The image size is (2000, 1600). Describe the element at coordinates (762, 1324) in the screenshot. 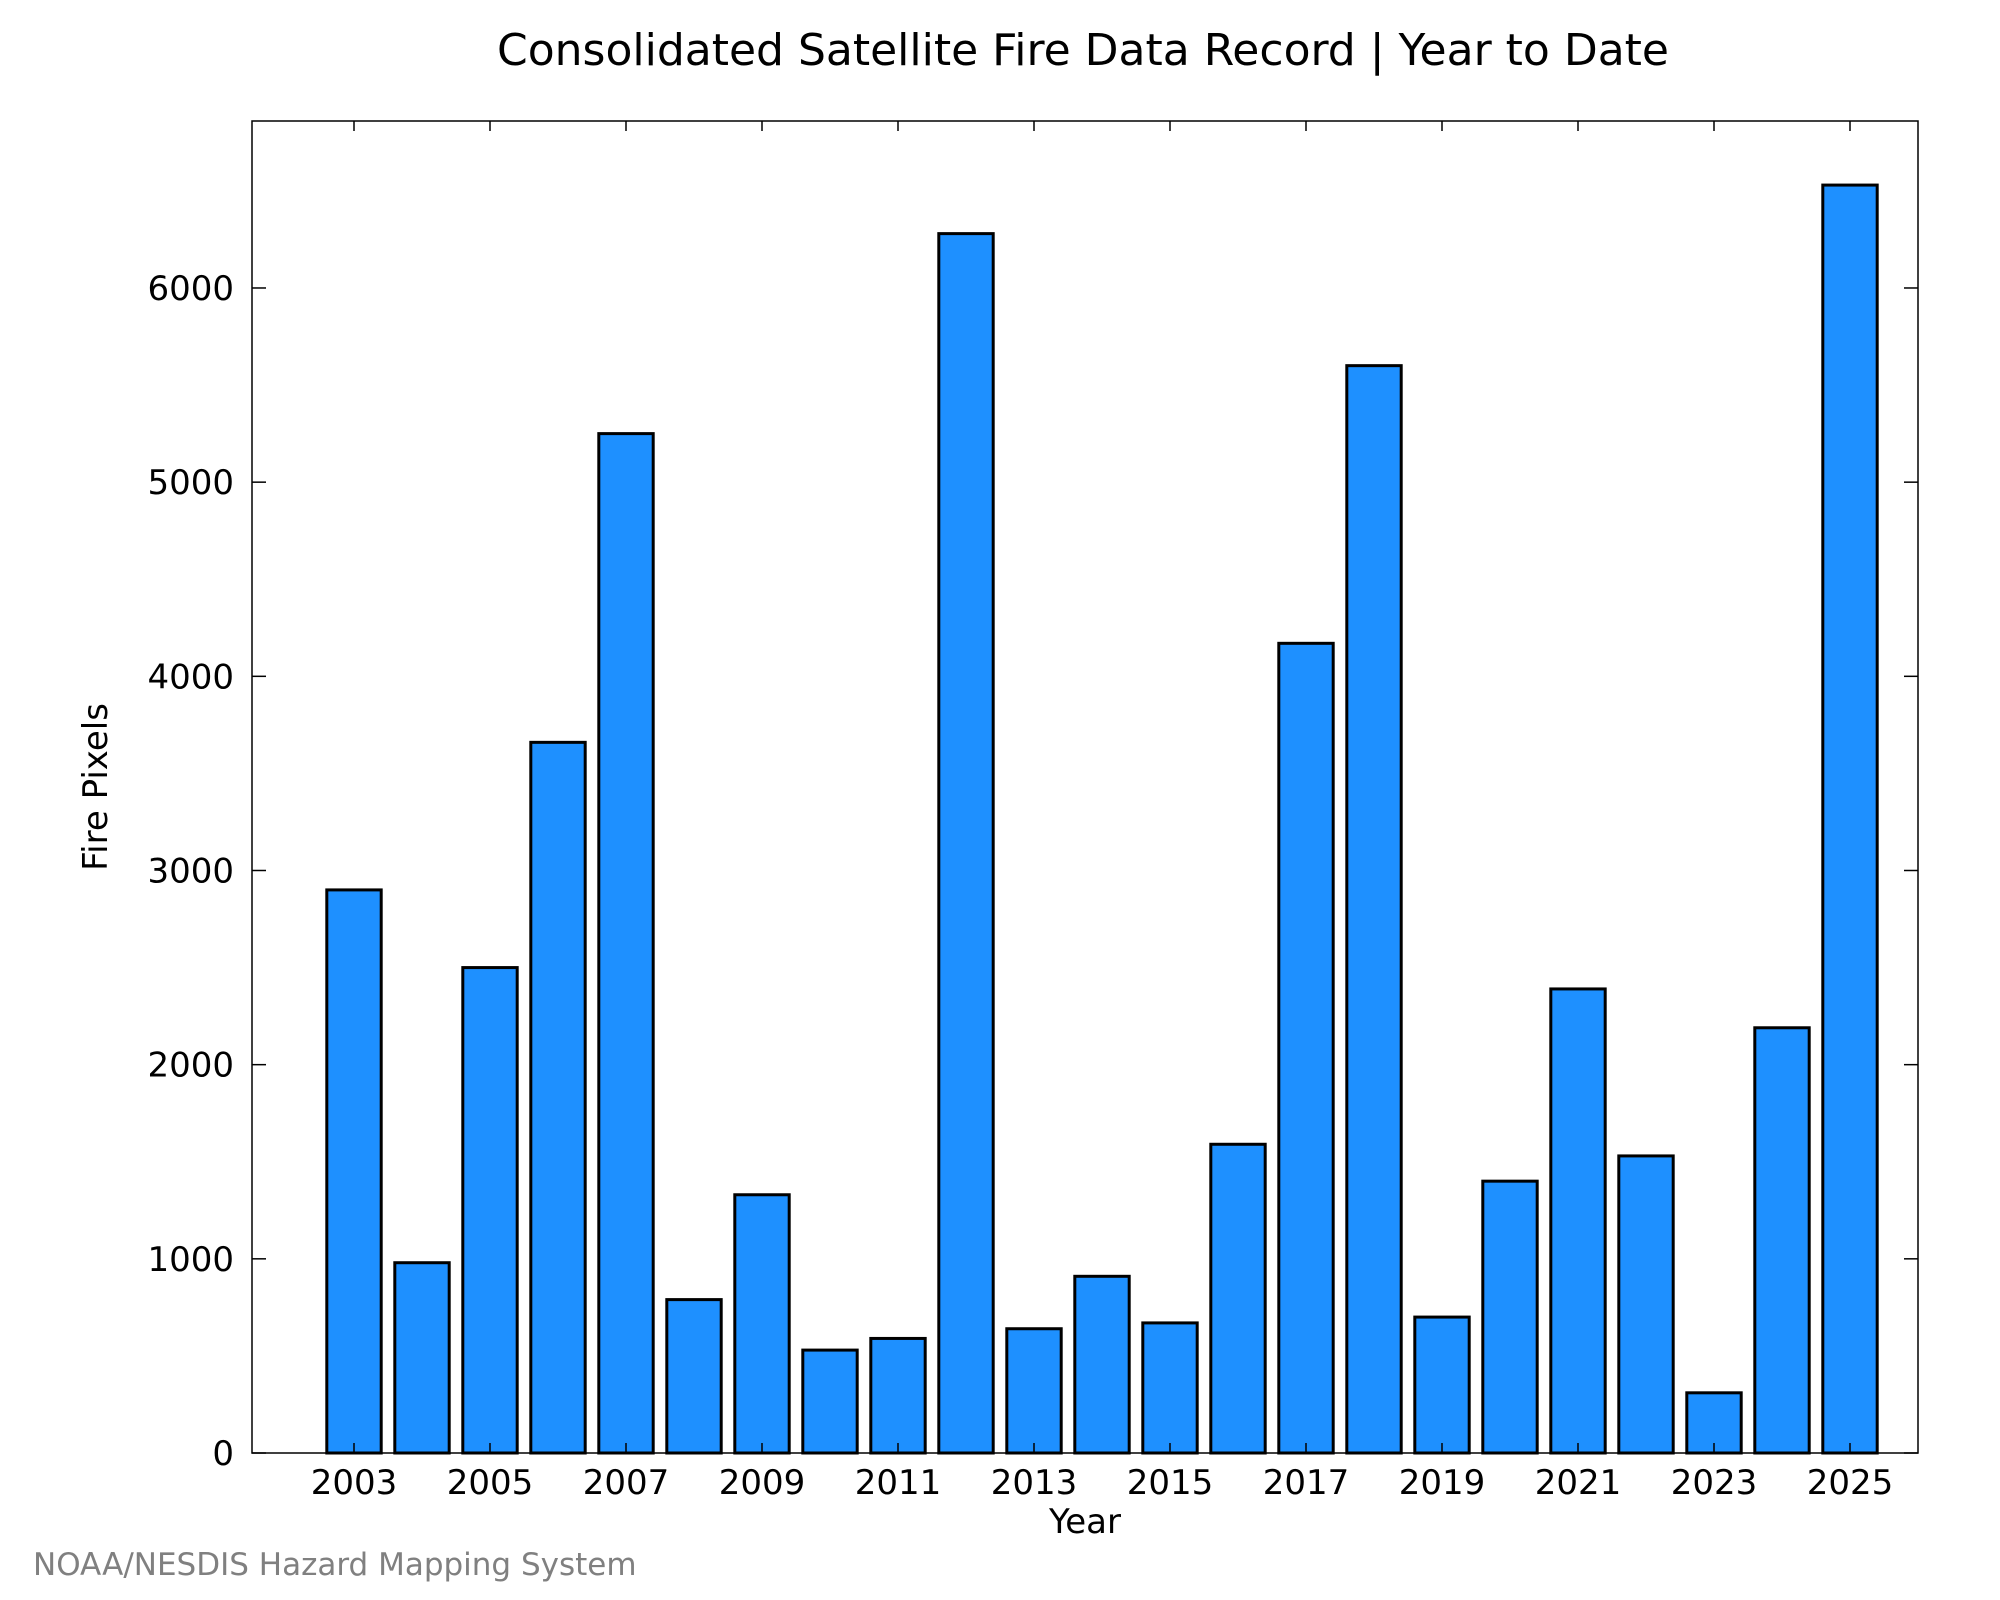

I see `bar-2009` at that location.